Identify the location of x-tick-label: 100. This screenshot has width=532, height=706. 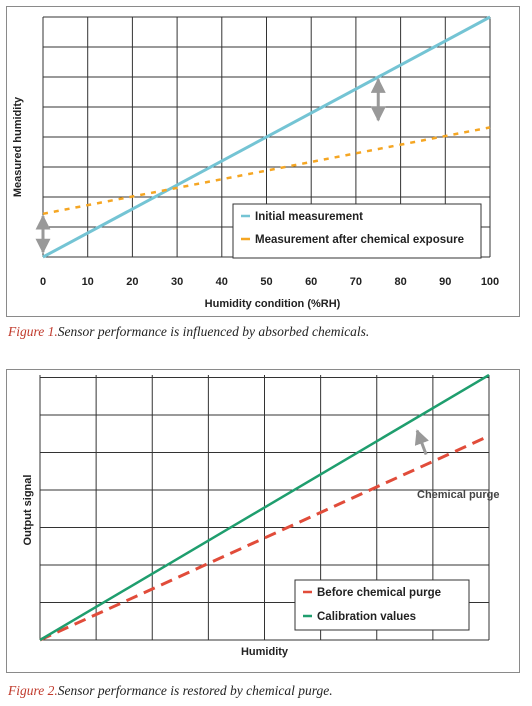
(490, 282).